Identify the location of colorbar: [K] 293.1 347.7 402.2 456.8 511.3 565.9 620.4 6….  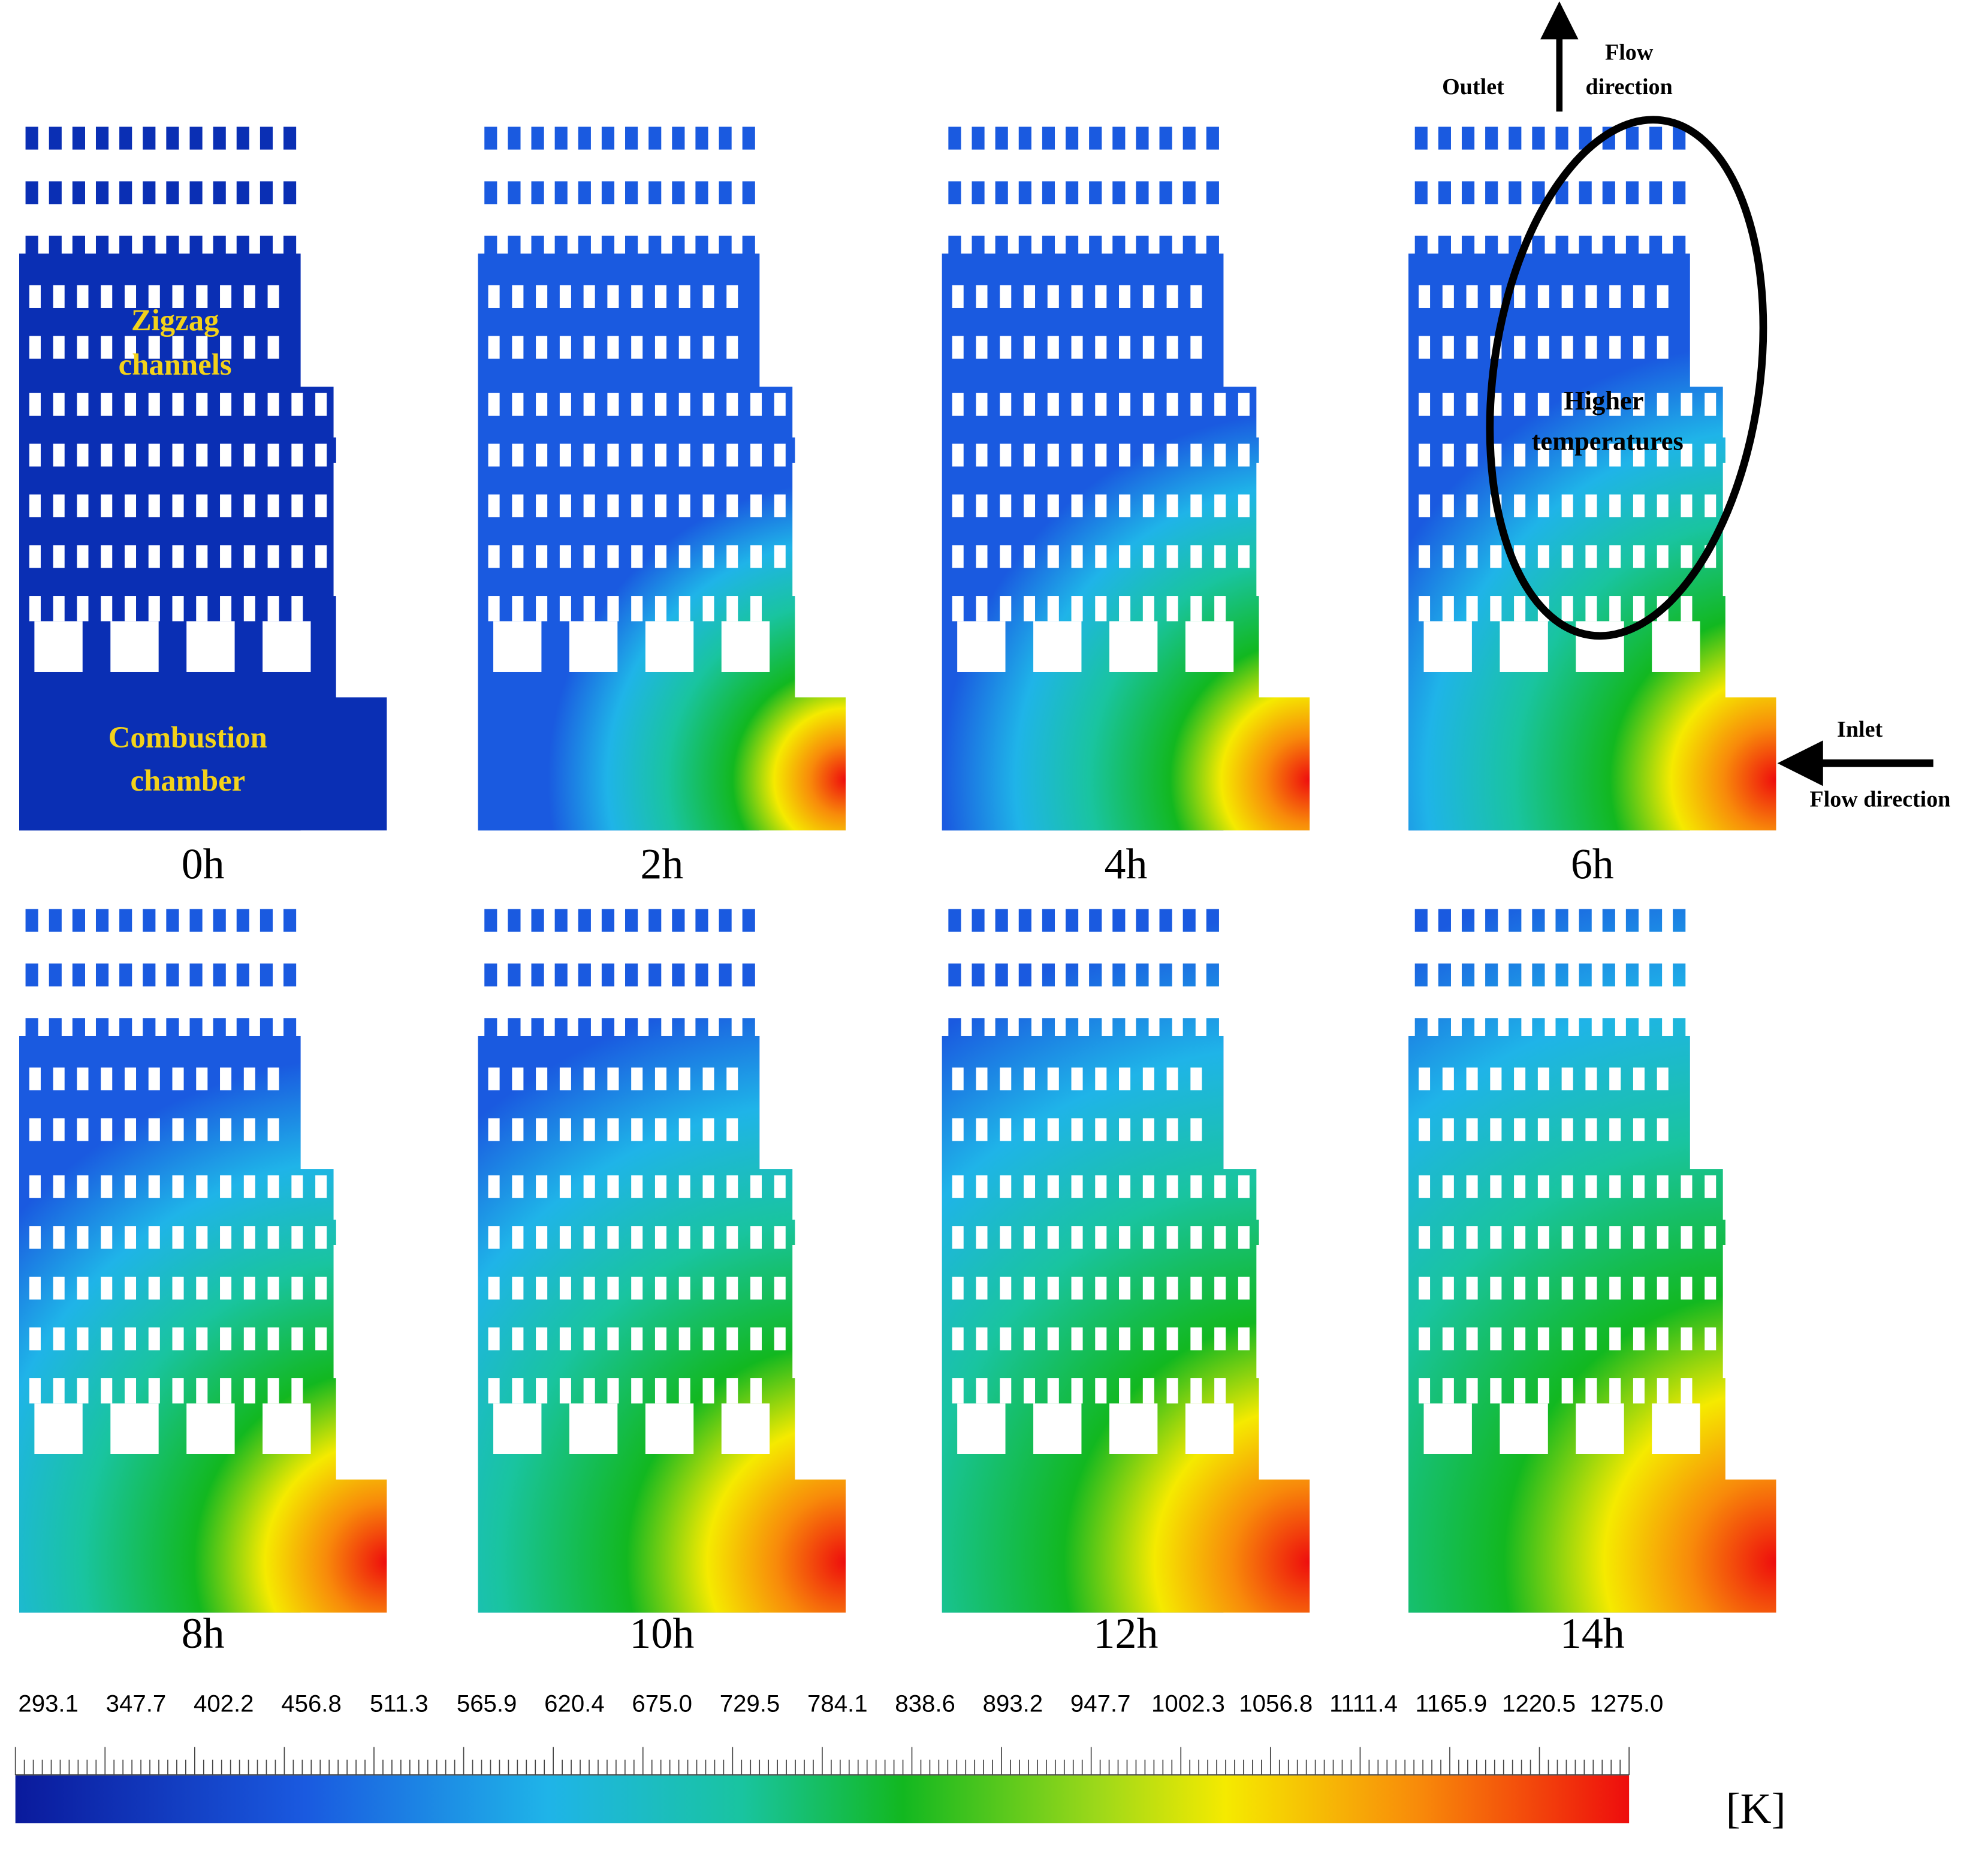
(900, 1761).